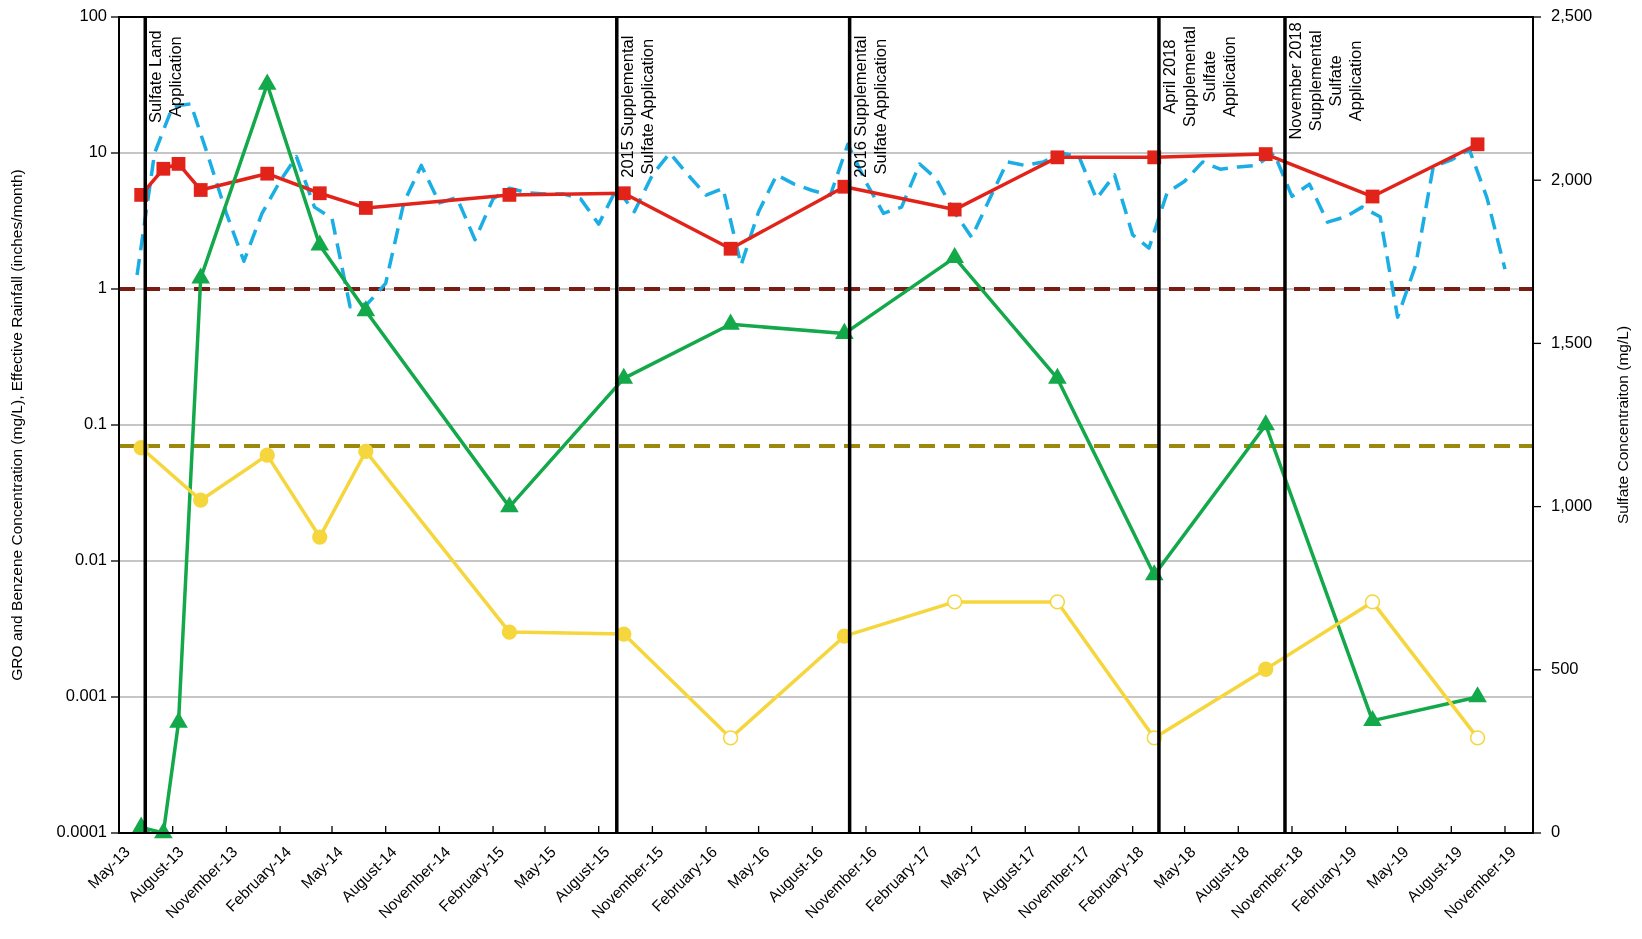  I want to click on y2-tick-label: 0, so click(1556, 831).